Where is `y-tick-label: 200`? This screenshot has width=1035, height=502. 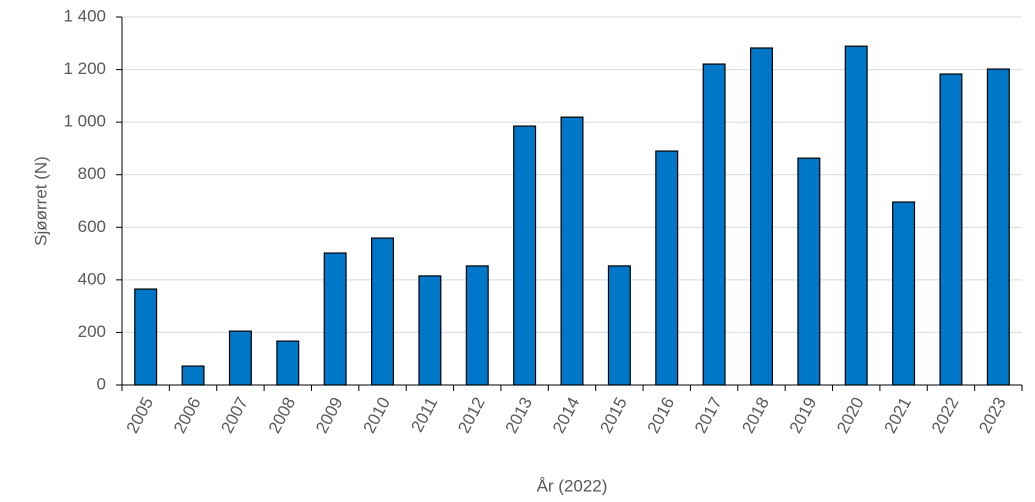
y-tick-label: 200 is located at coordinates (92, 331).